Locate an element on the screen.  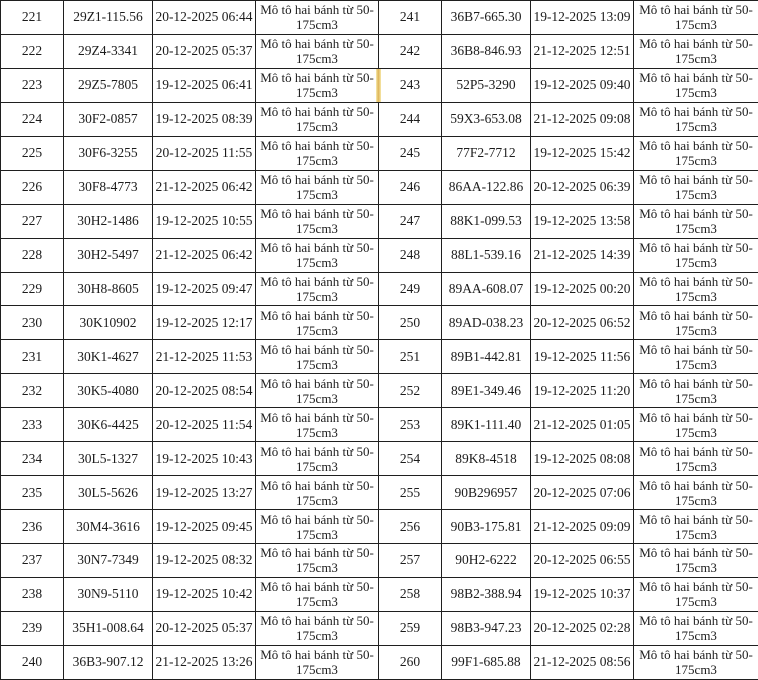
row-number-left: 236 is located at coordinates (32, 526).